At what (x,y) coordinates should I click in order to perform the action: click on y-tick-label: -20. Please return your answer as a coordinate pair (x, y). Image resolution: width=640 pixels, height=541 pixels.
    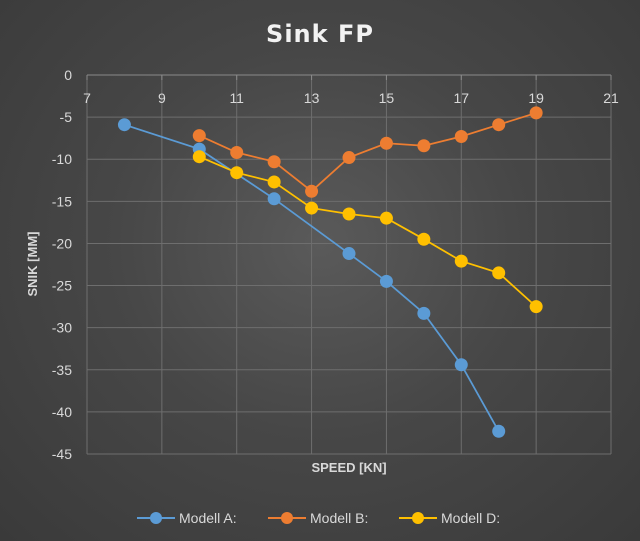
    Looking at the image, I should click on (62, 243).